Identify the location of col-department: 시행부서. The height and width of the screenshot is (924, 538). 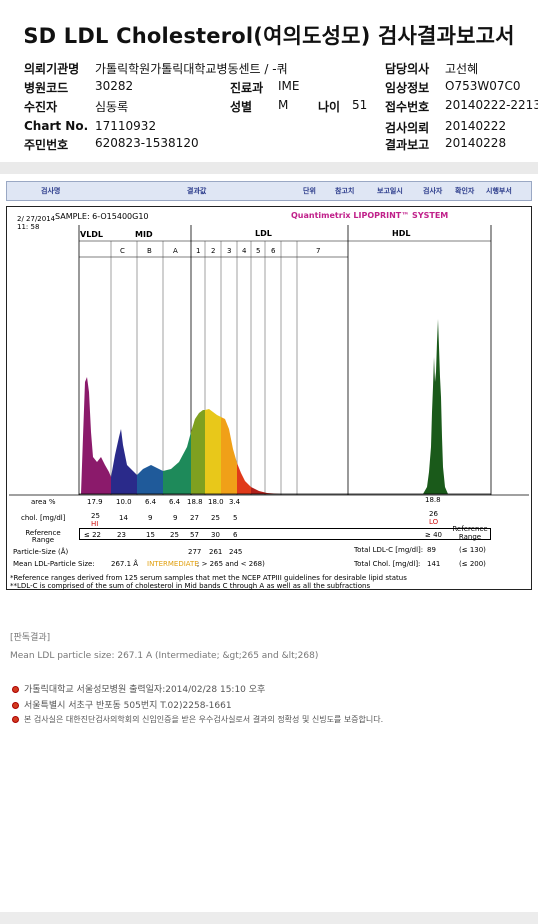
(499, 191).